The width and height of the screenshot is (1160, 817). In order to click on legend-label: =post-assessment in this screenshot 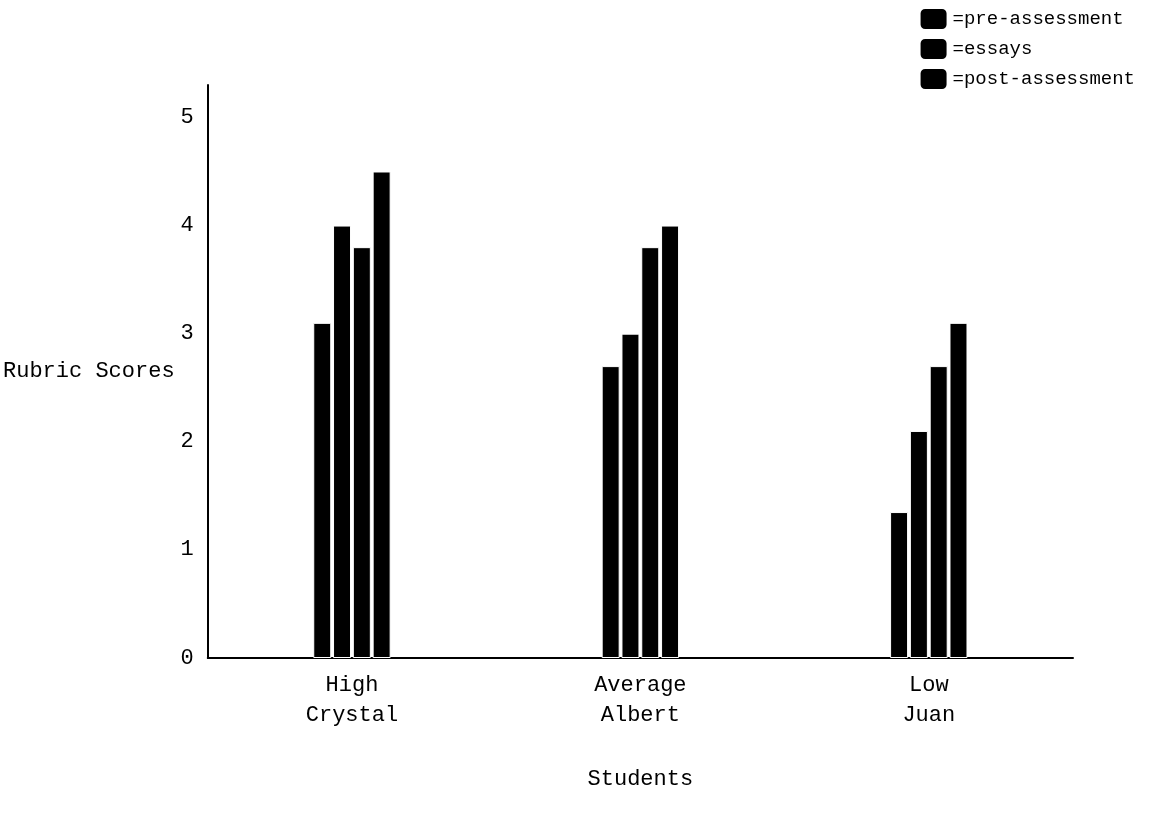, I will do `click(1044, 79)`.